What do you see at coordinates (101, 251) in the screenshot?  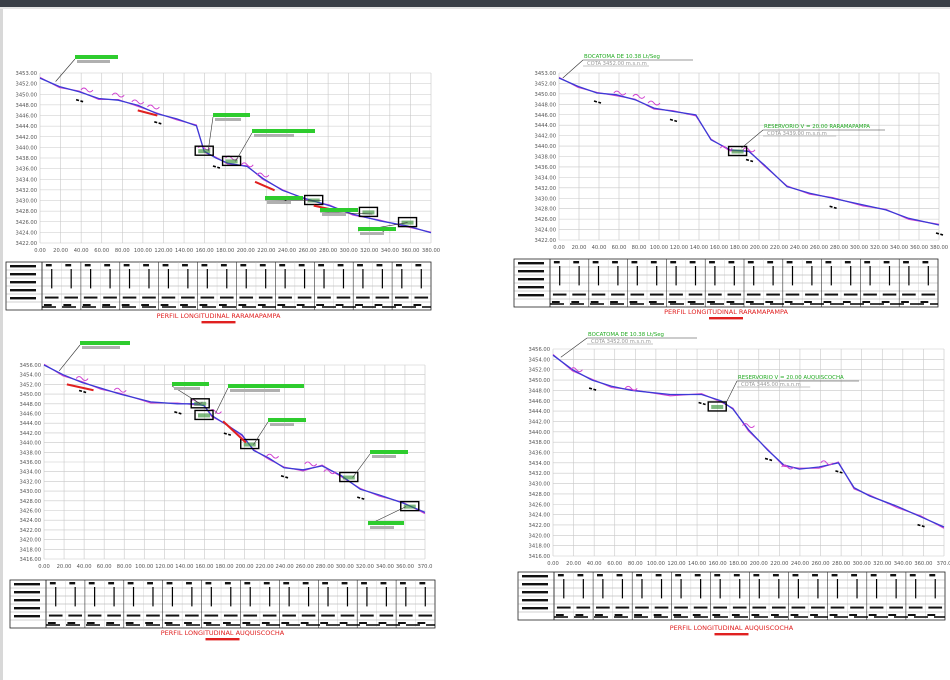 I see `x-tick-label: 60.00` at bounding box center [101, 251].